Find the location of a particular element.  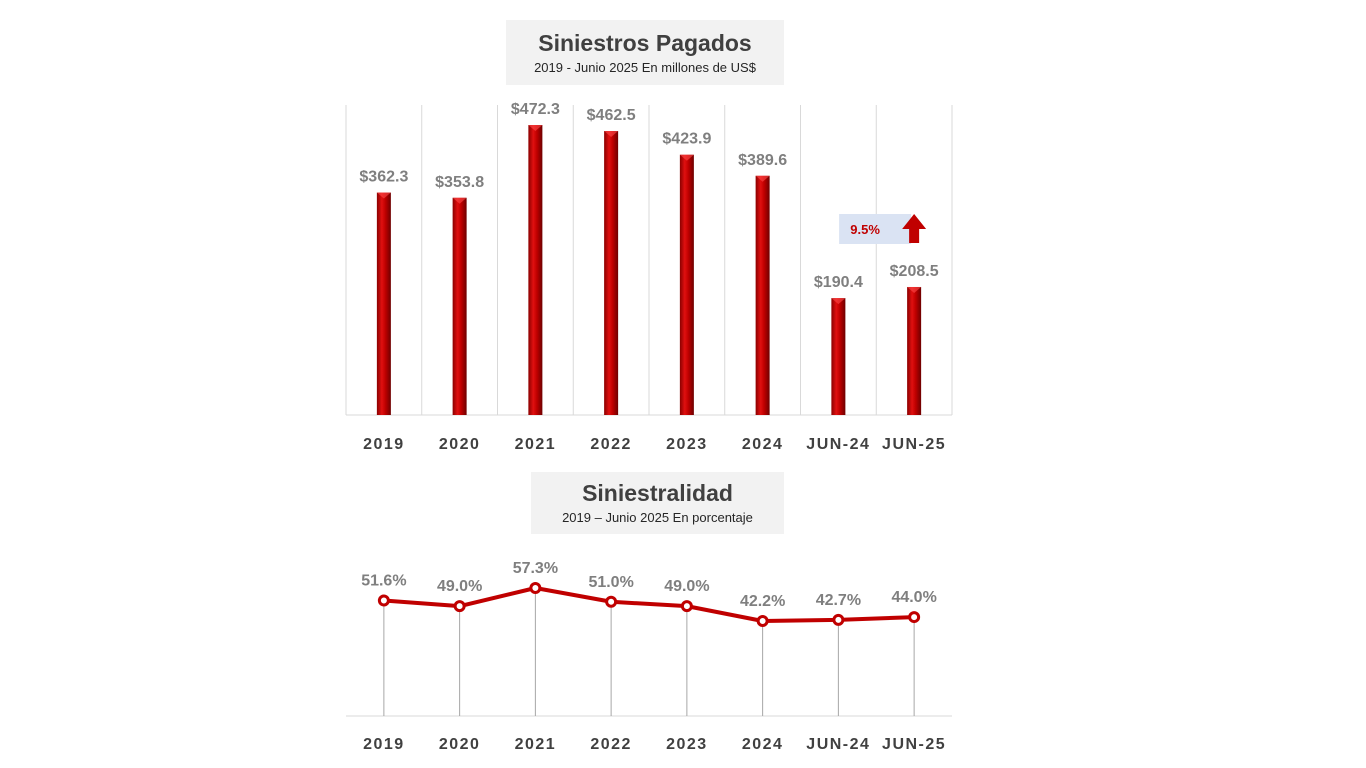

bar-value-label: $462.5 is located at coordinates (611, 115).